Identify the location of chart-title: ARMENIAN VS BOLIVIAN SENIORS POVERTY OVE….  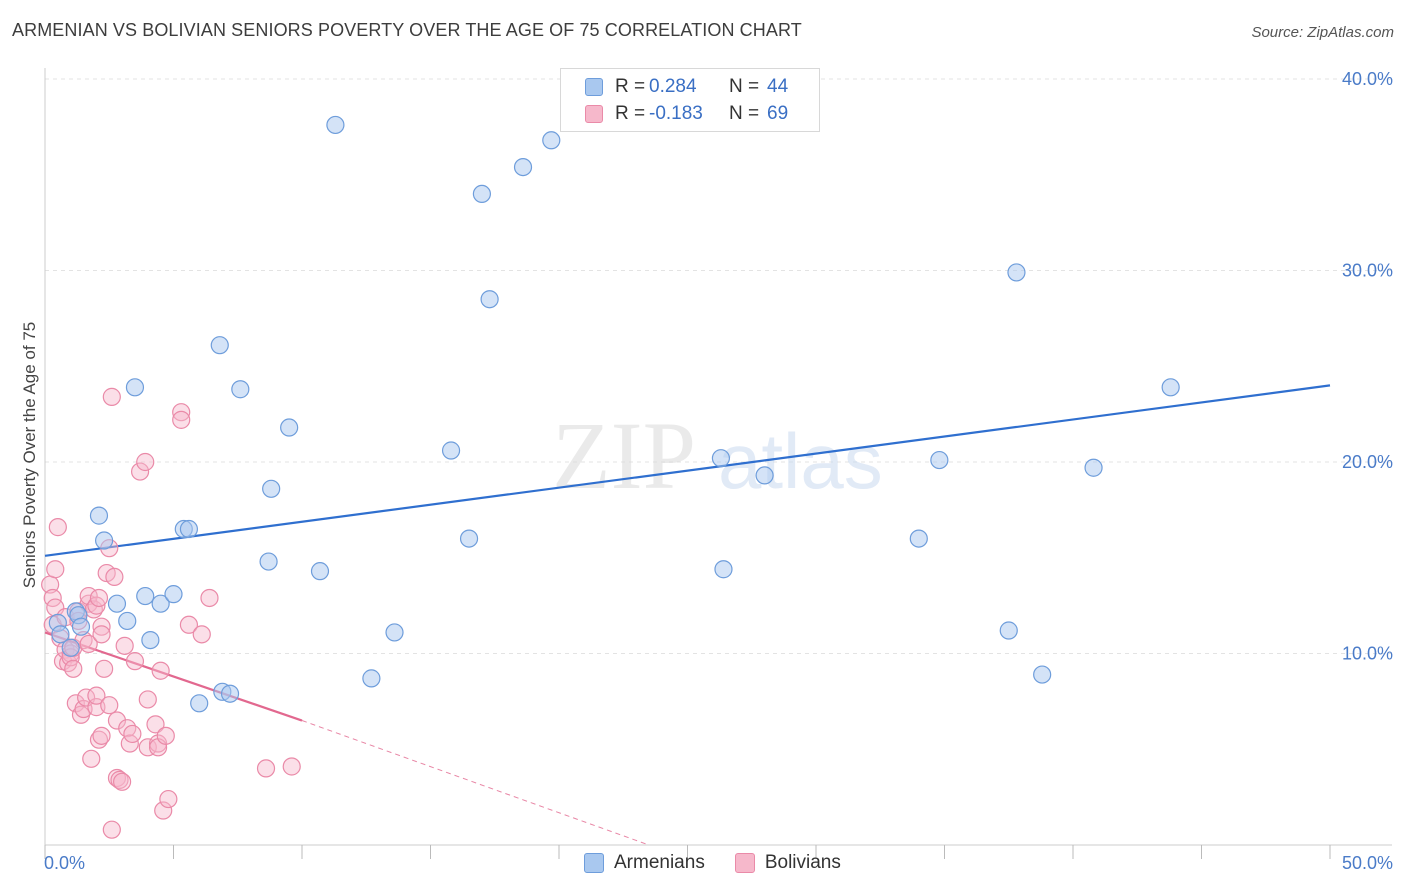
(407, 30).